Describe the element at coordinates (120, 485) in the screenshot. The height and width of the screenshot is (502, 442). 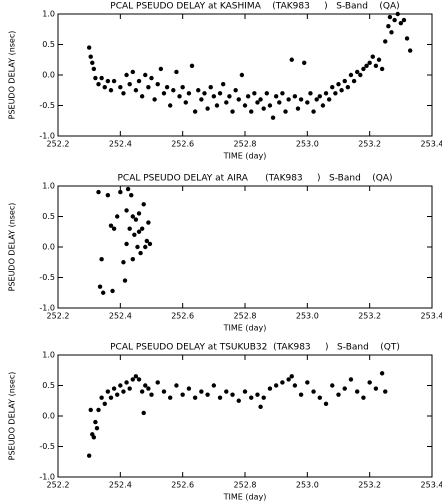
I see `x-tick-label: 252.4` at that location.